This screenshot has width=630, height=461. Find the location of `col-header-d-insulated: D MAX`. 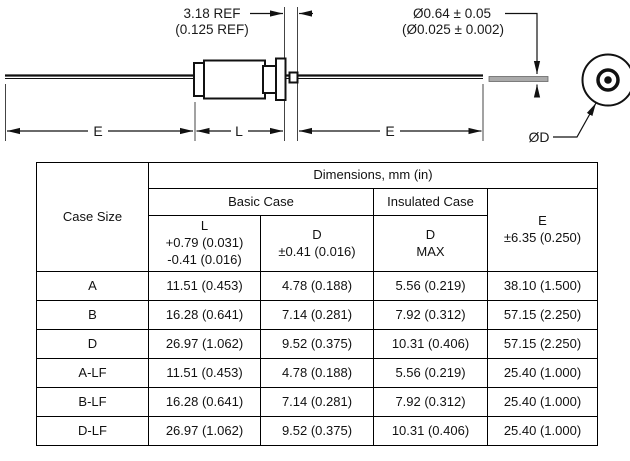

col-header-d-insulated: D MAX is located at coordinates (430, 243).